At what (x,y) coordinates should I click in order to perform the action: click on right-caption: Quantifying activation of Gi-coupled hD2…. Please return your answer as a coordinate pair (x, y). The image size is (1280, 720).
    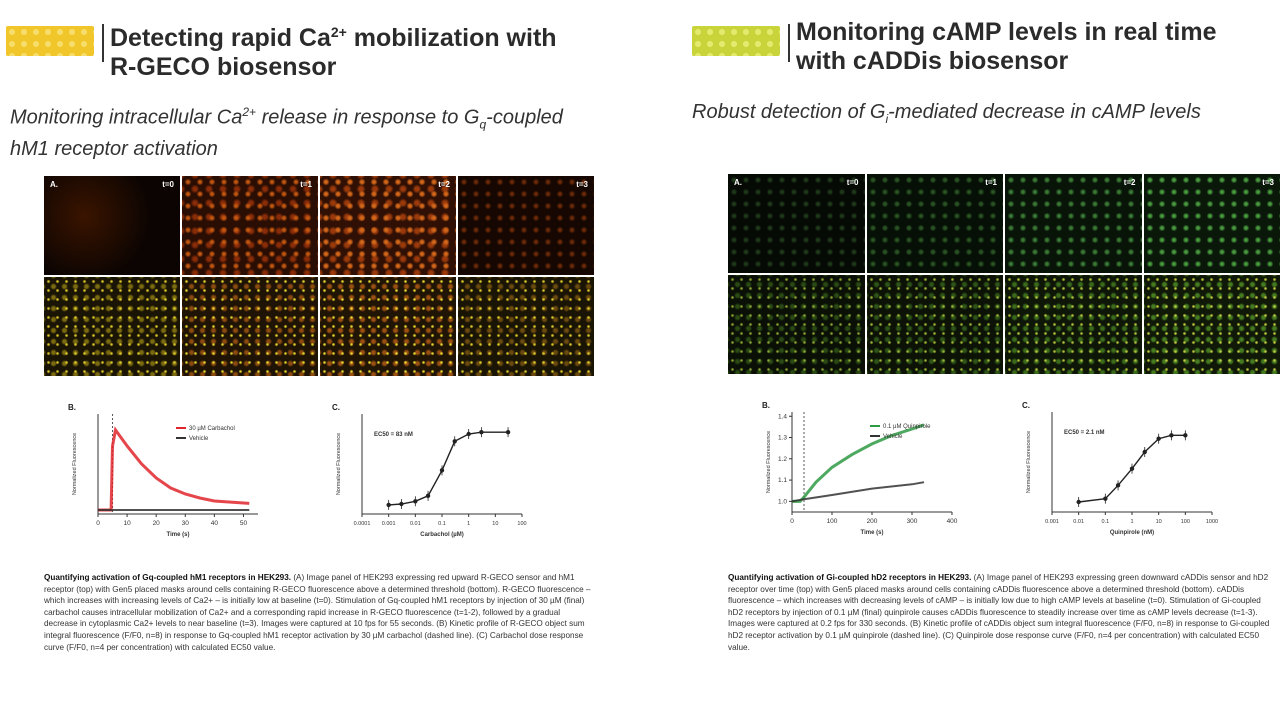
    Looking at the image, I should click on (999, 612).